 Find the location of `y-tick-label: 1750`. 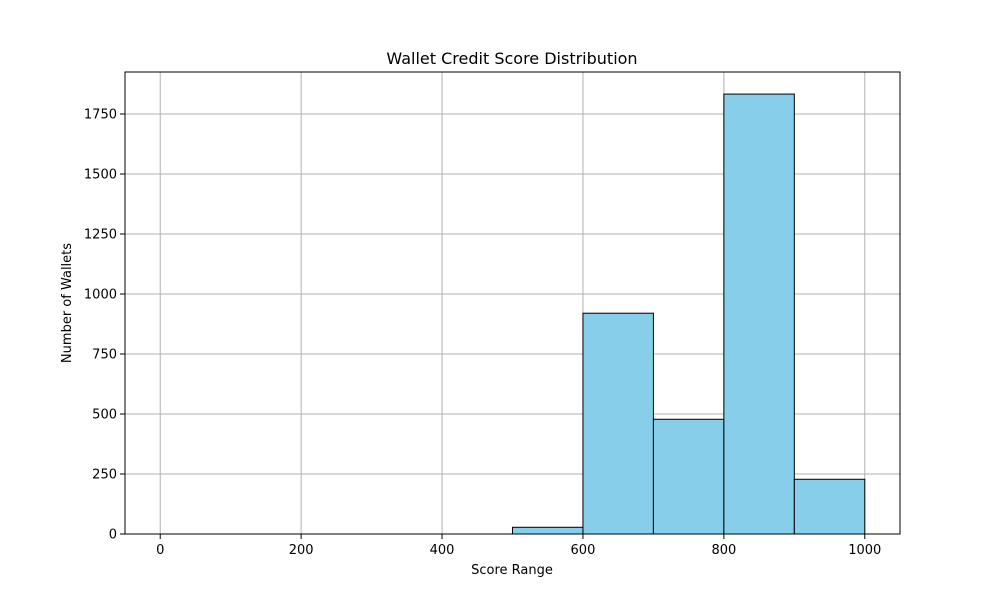

y-tick-label: 1750 is located at coordinates (100, 115).